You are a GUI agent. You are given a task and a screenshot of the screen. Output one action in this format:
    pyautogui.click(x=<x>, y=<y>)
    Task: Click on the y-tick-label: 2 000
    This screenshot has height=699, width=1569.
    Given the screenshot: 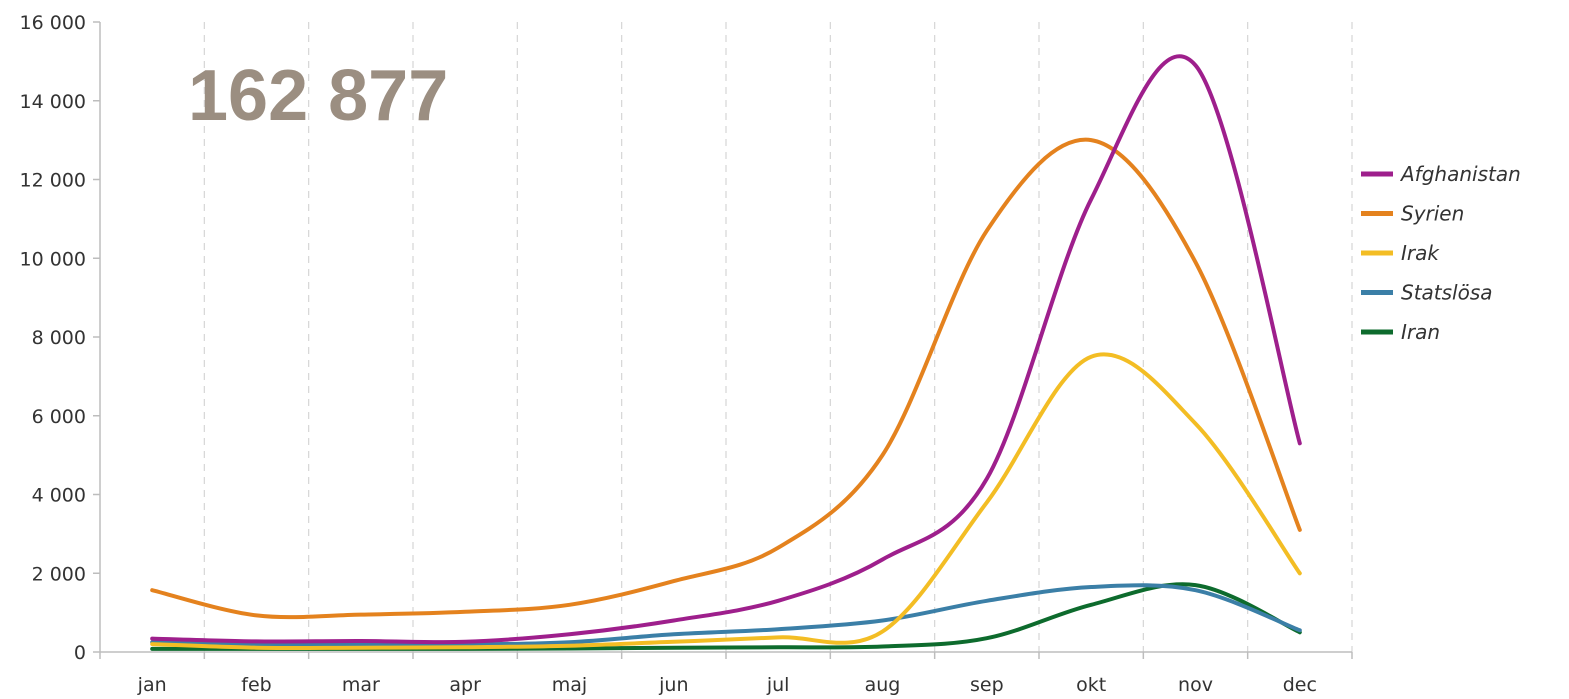 What is the action you would take?
    pyautogui.click(x=59, y=574)
    